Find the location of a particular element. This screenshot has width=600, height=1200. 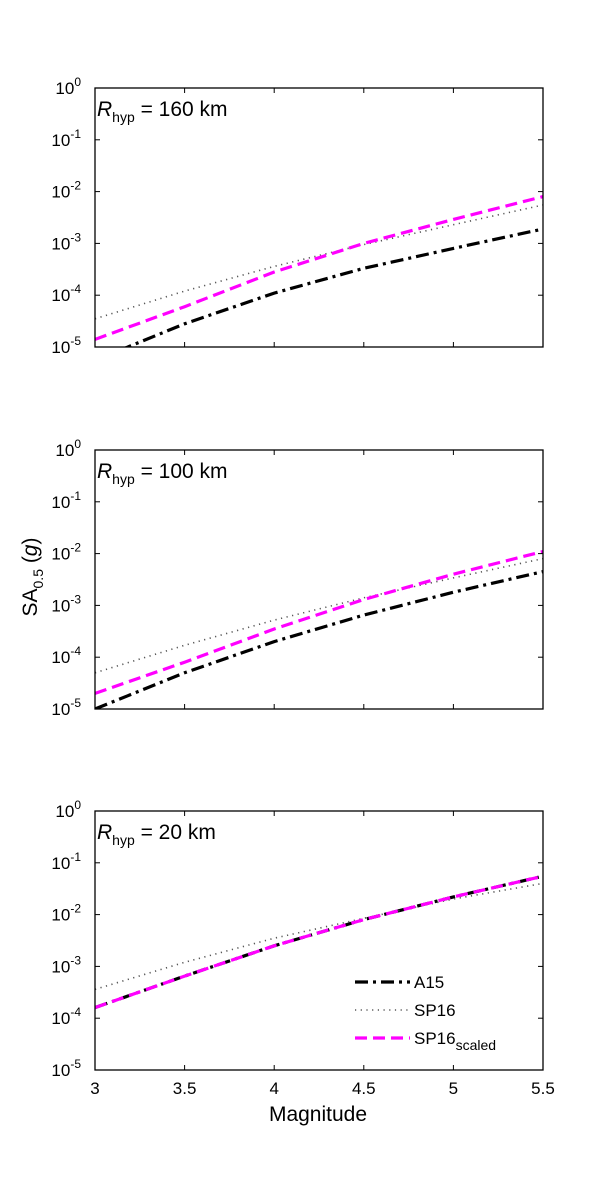

legend-label-a15: A15 is located at coordinates (429, 982).